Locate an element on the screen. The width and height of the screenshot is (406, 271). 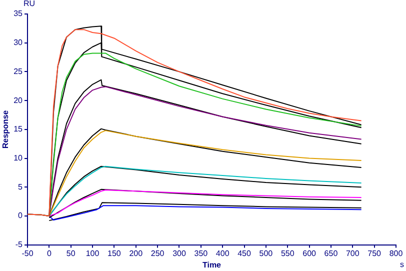
y-tick-label: 0 is located at coordinates (21, 215).